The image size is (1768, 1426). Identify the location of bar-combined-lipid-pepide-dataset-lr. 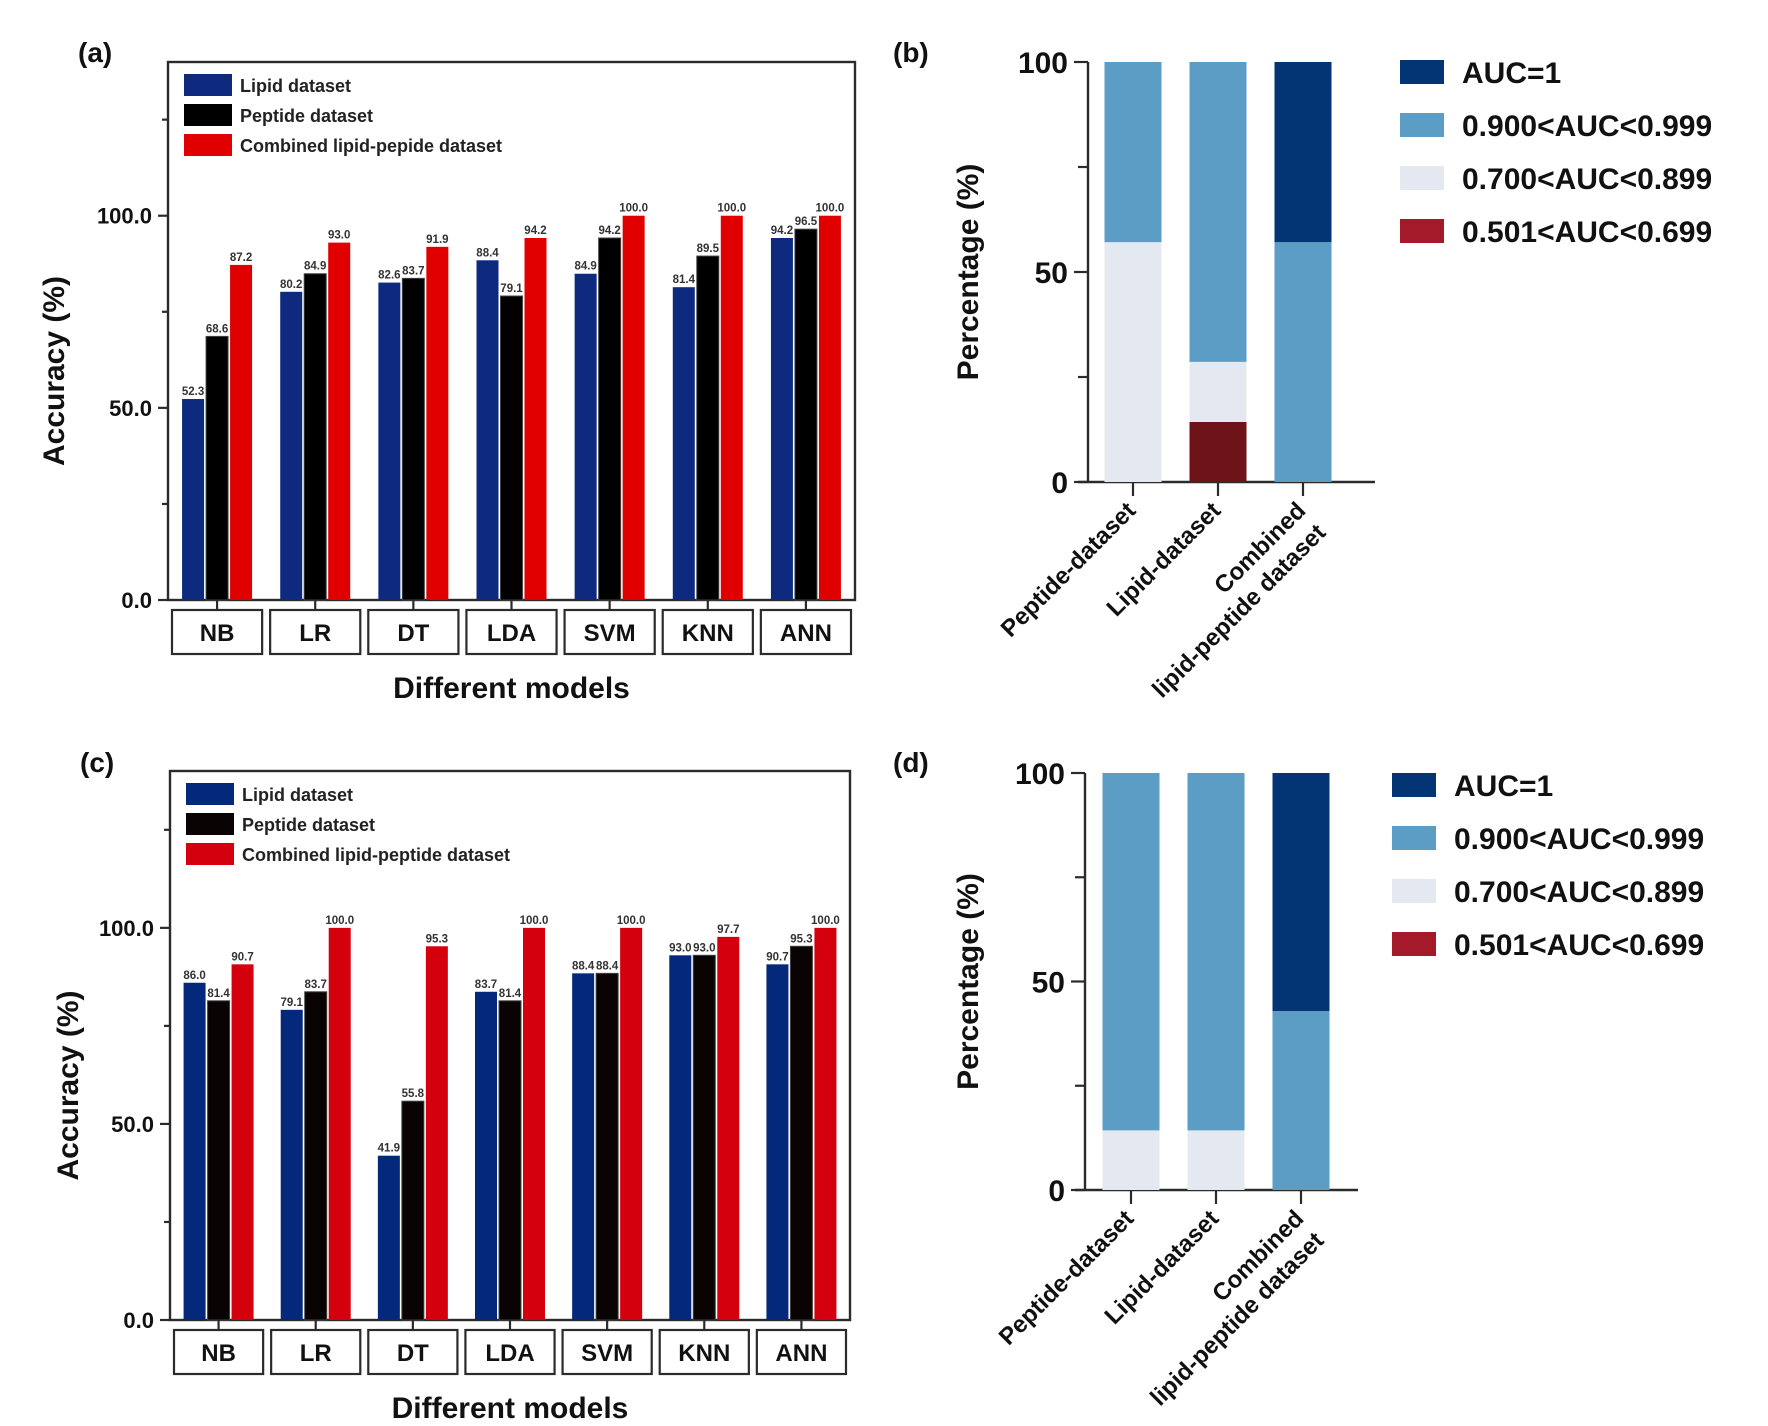
(339, 421).